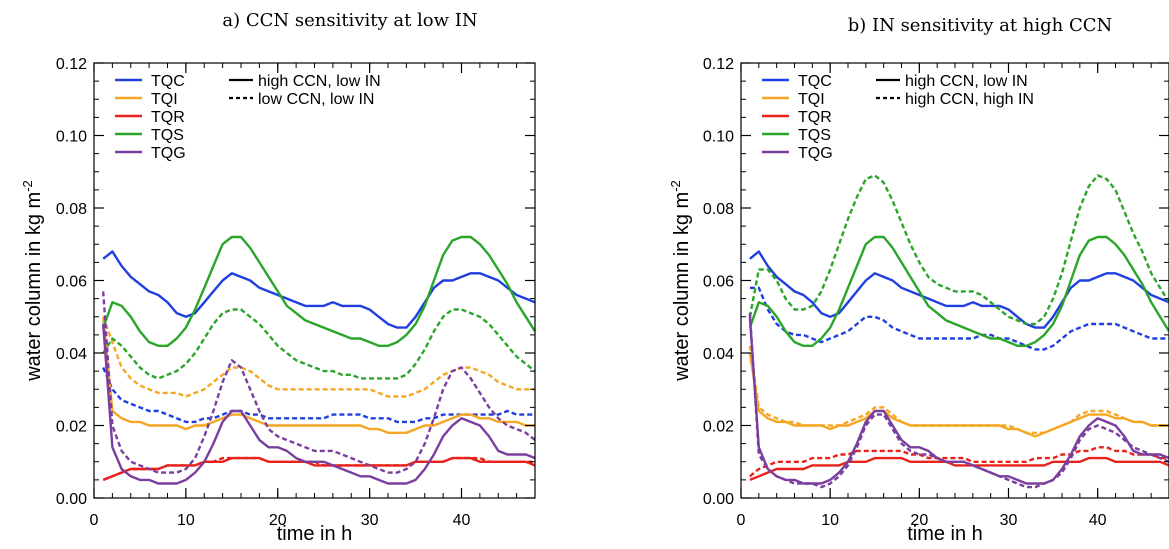 This screenshot has width=1169, height=549. What do you see at coordinates (316, 99) in the screenshot?
I see `legend-style-label: low CCN, low IN` at bounding box center [316, 99].